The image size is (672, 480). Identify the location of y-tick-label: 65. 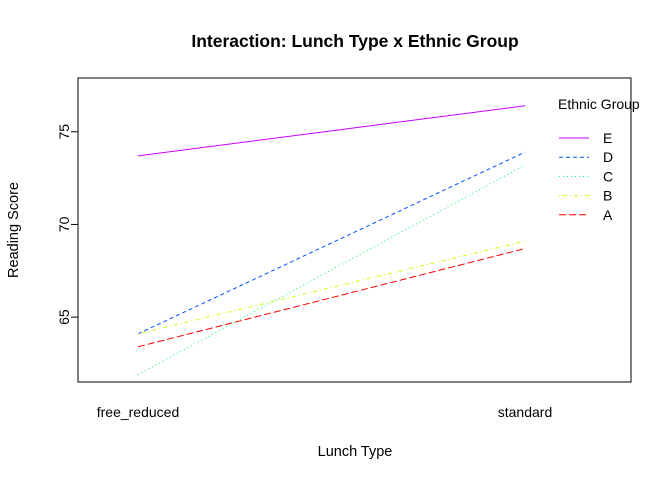
(64, 317).